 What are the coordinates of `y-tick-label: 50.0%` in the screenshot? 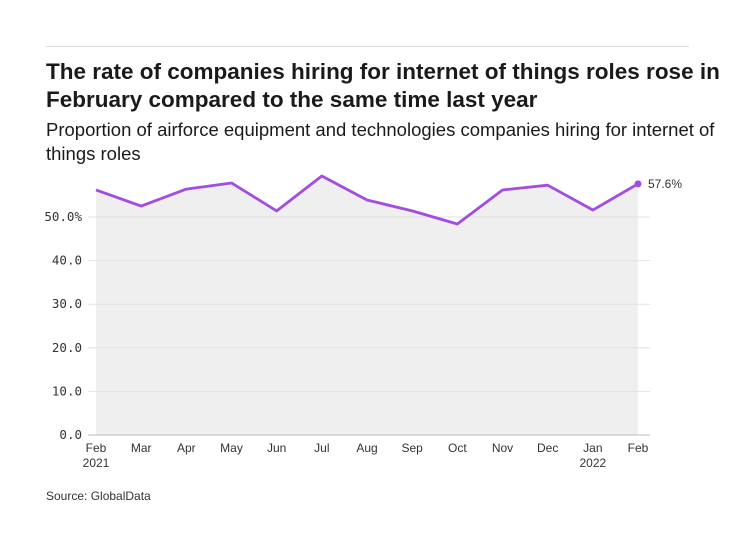 It's located at (63, 216).